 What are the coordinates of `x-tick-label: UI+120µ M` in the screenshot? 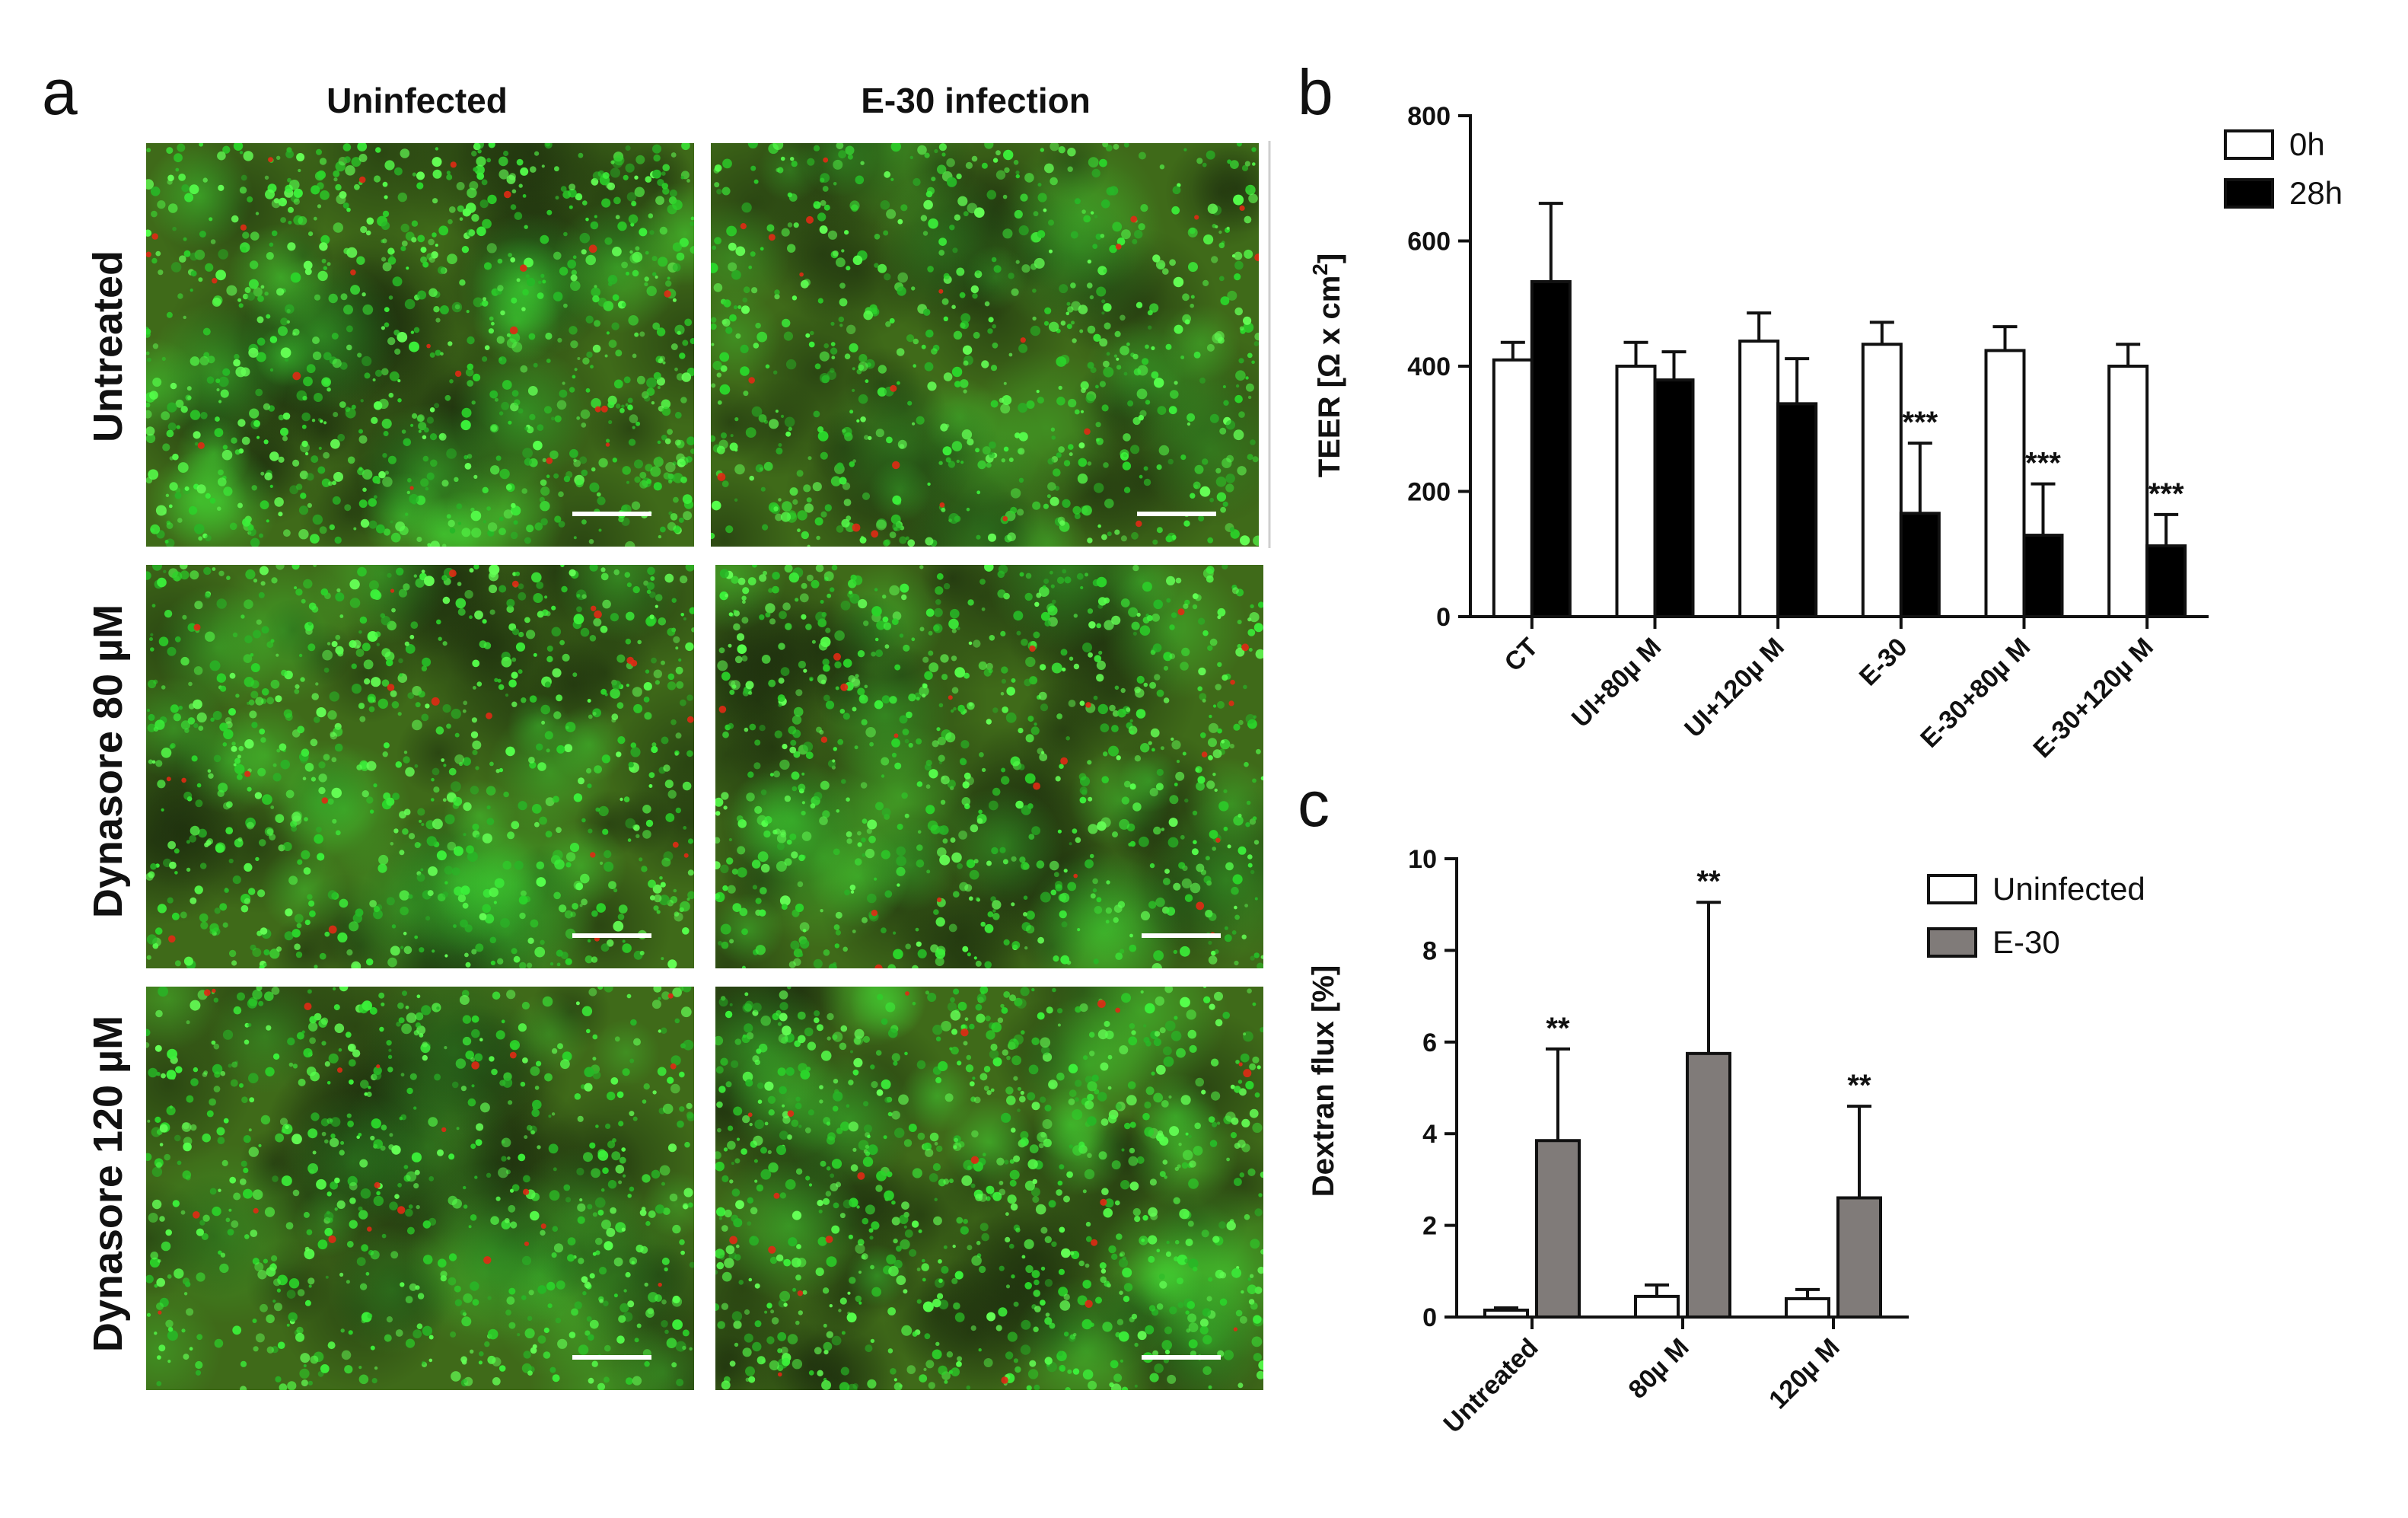 It's located at (1734, 688).